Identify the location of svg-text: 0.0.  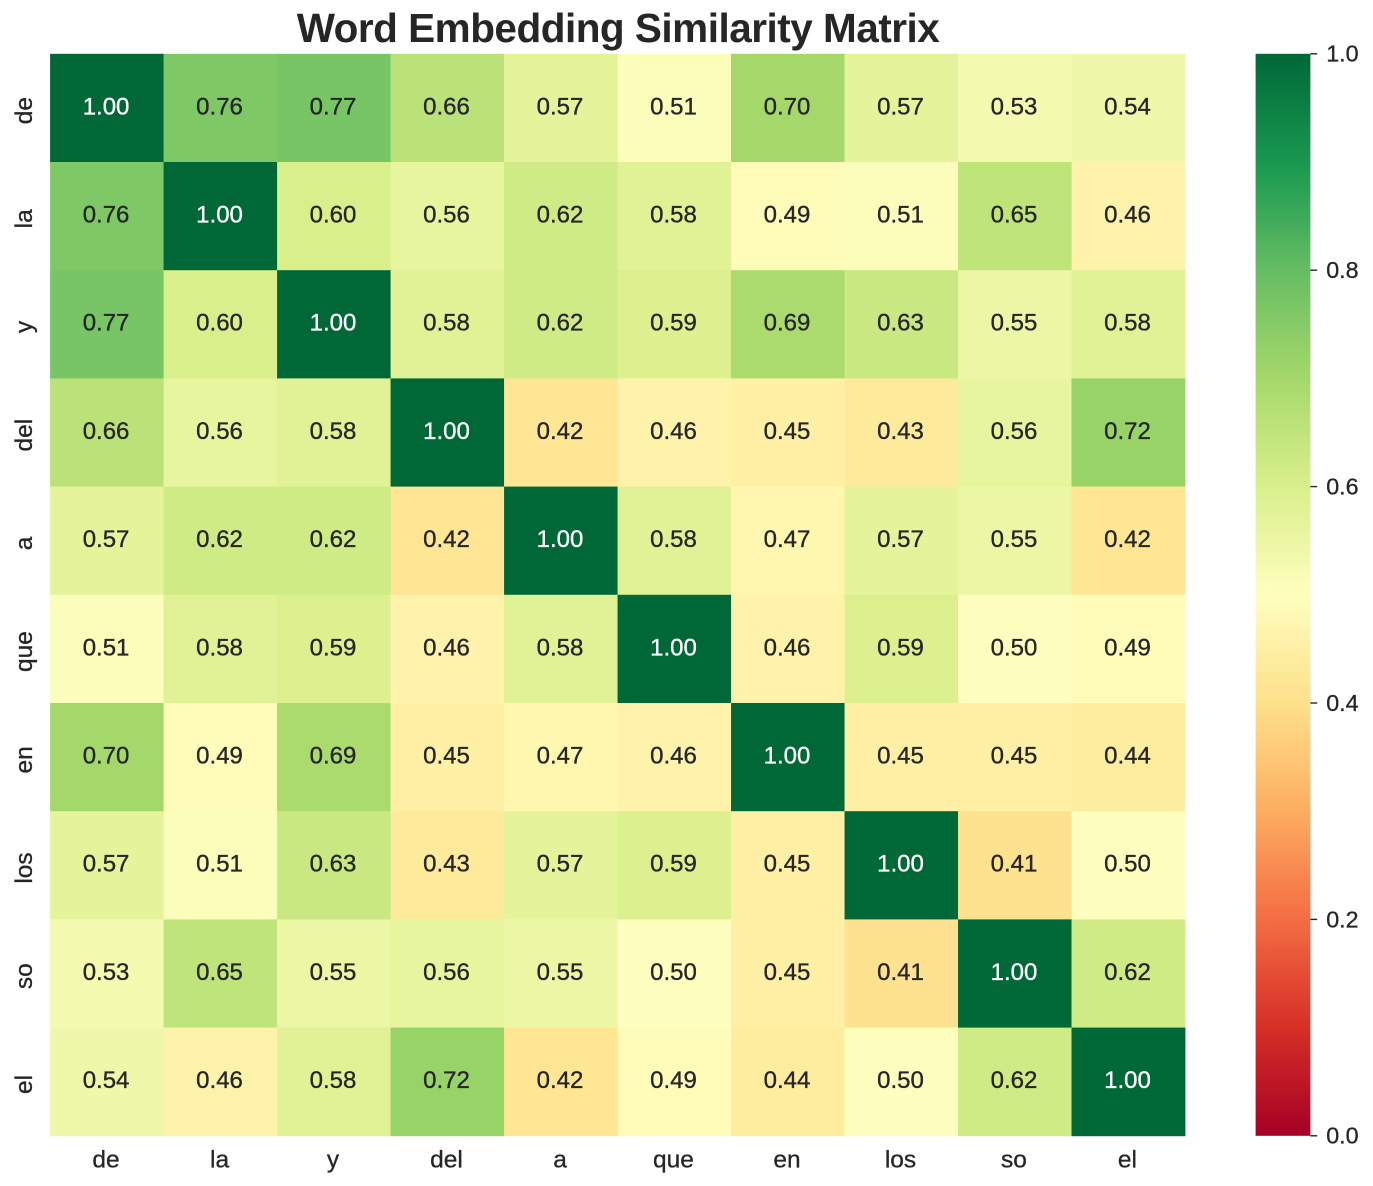
(1342, 1136).